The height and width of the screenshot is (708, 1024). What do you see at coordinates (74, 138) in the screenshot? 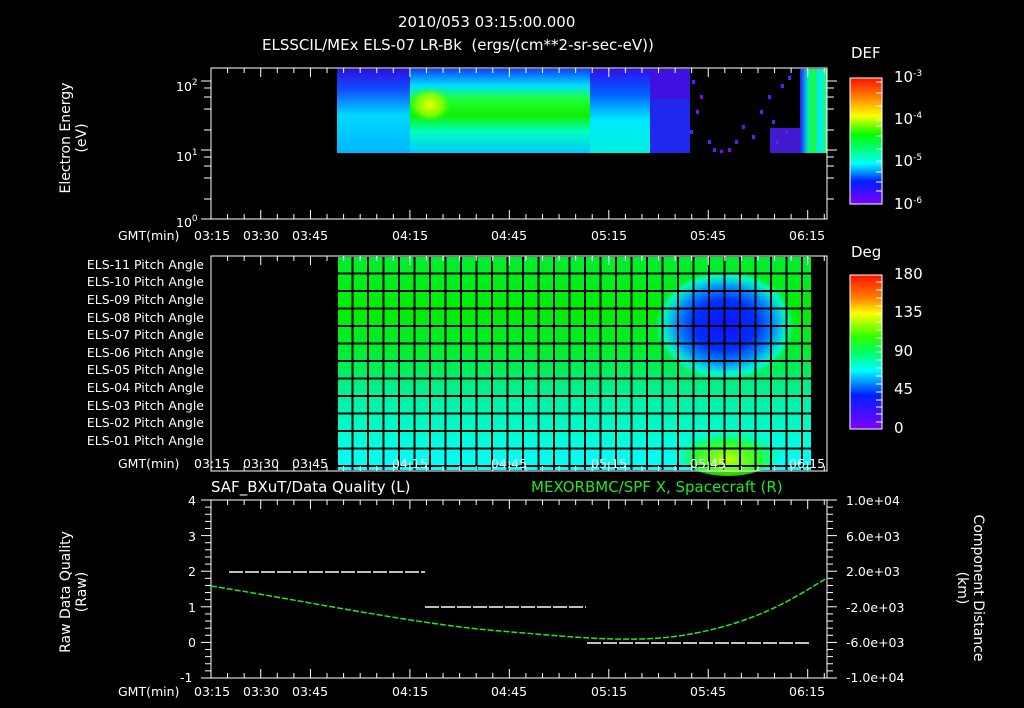
I see `energy-axis-label: Electron Energy (eV)` at bounding box center [74, 138].